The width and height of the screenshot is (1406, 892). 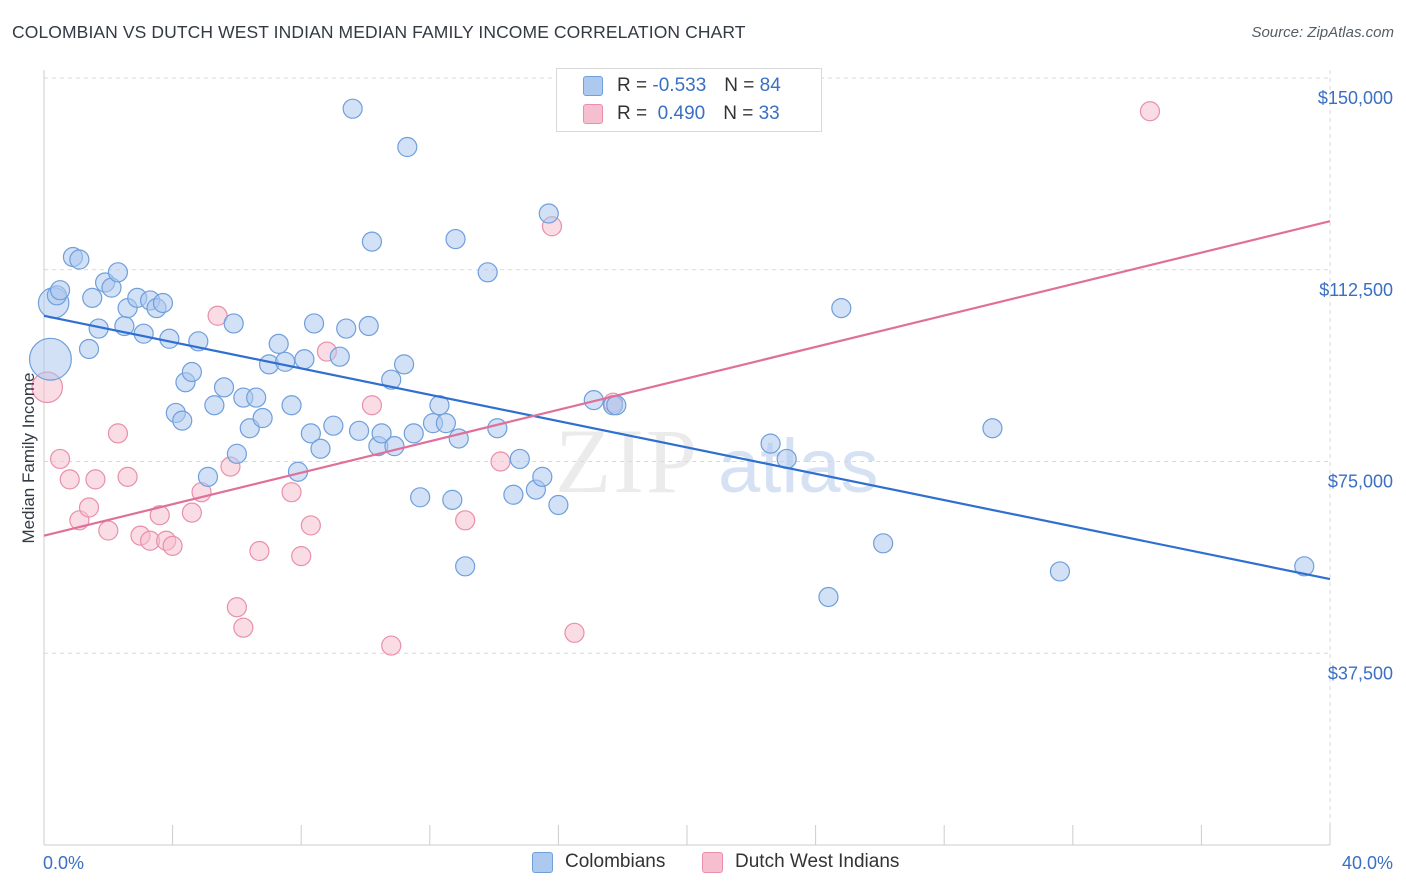 I want to click on legend-row-colombians: R = -0.533 N = 84, so click(x=682, y=86).